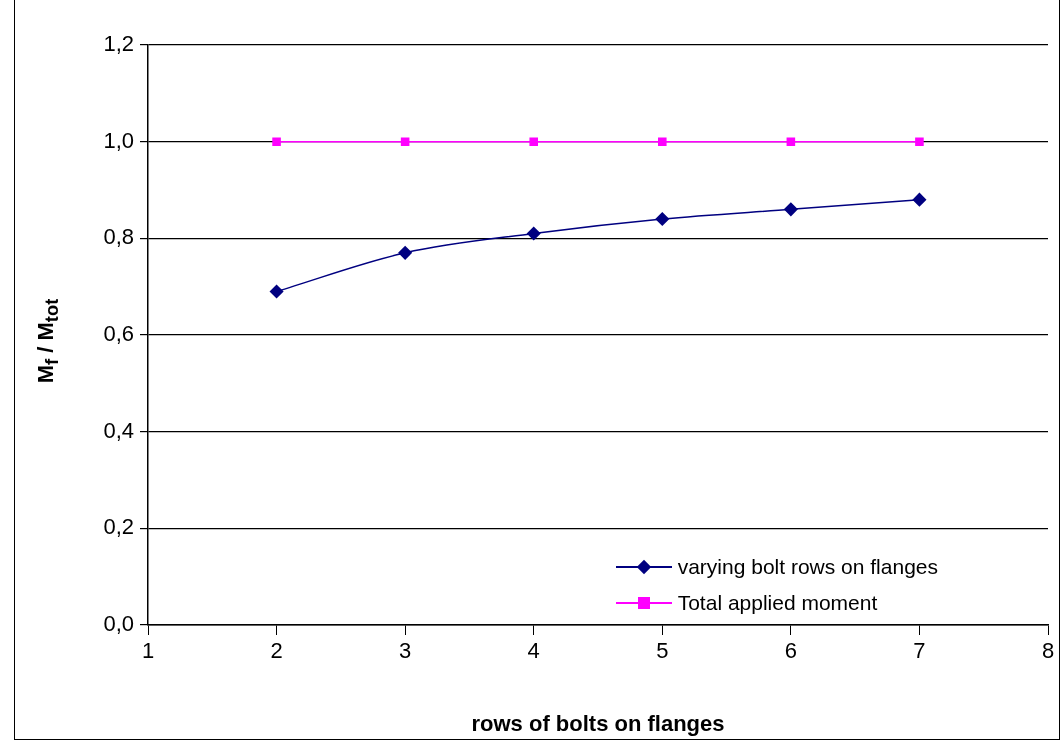  What do you see at coordinates (118, 237) in the screenshot?
I see `y-tick-label: 0,8` at bounding box center [118, 237].